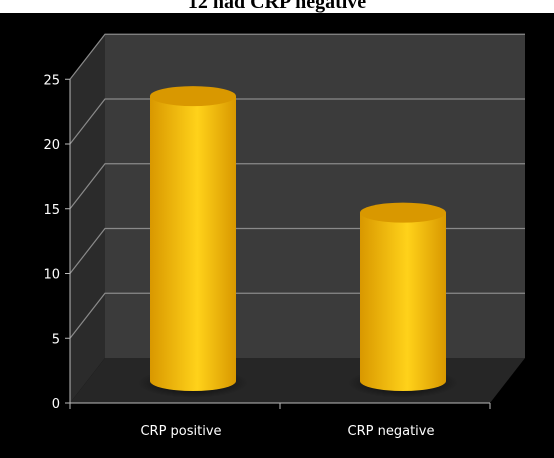 This screenshot has height=458, width=554. What do you see at coordinates (277, 6) in the screenshot?
I see `chart-title-fragment: 12 had CRP negative` at bounding box center [277, 6].